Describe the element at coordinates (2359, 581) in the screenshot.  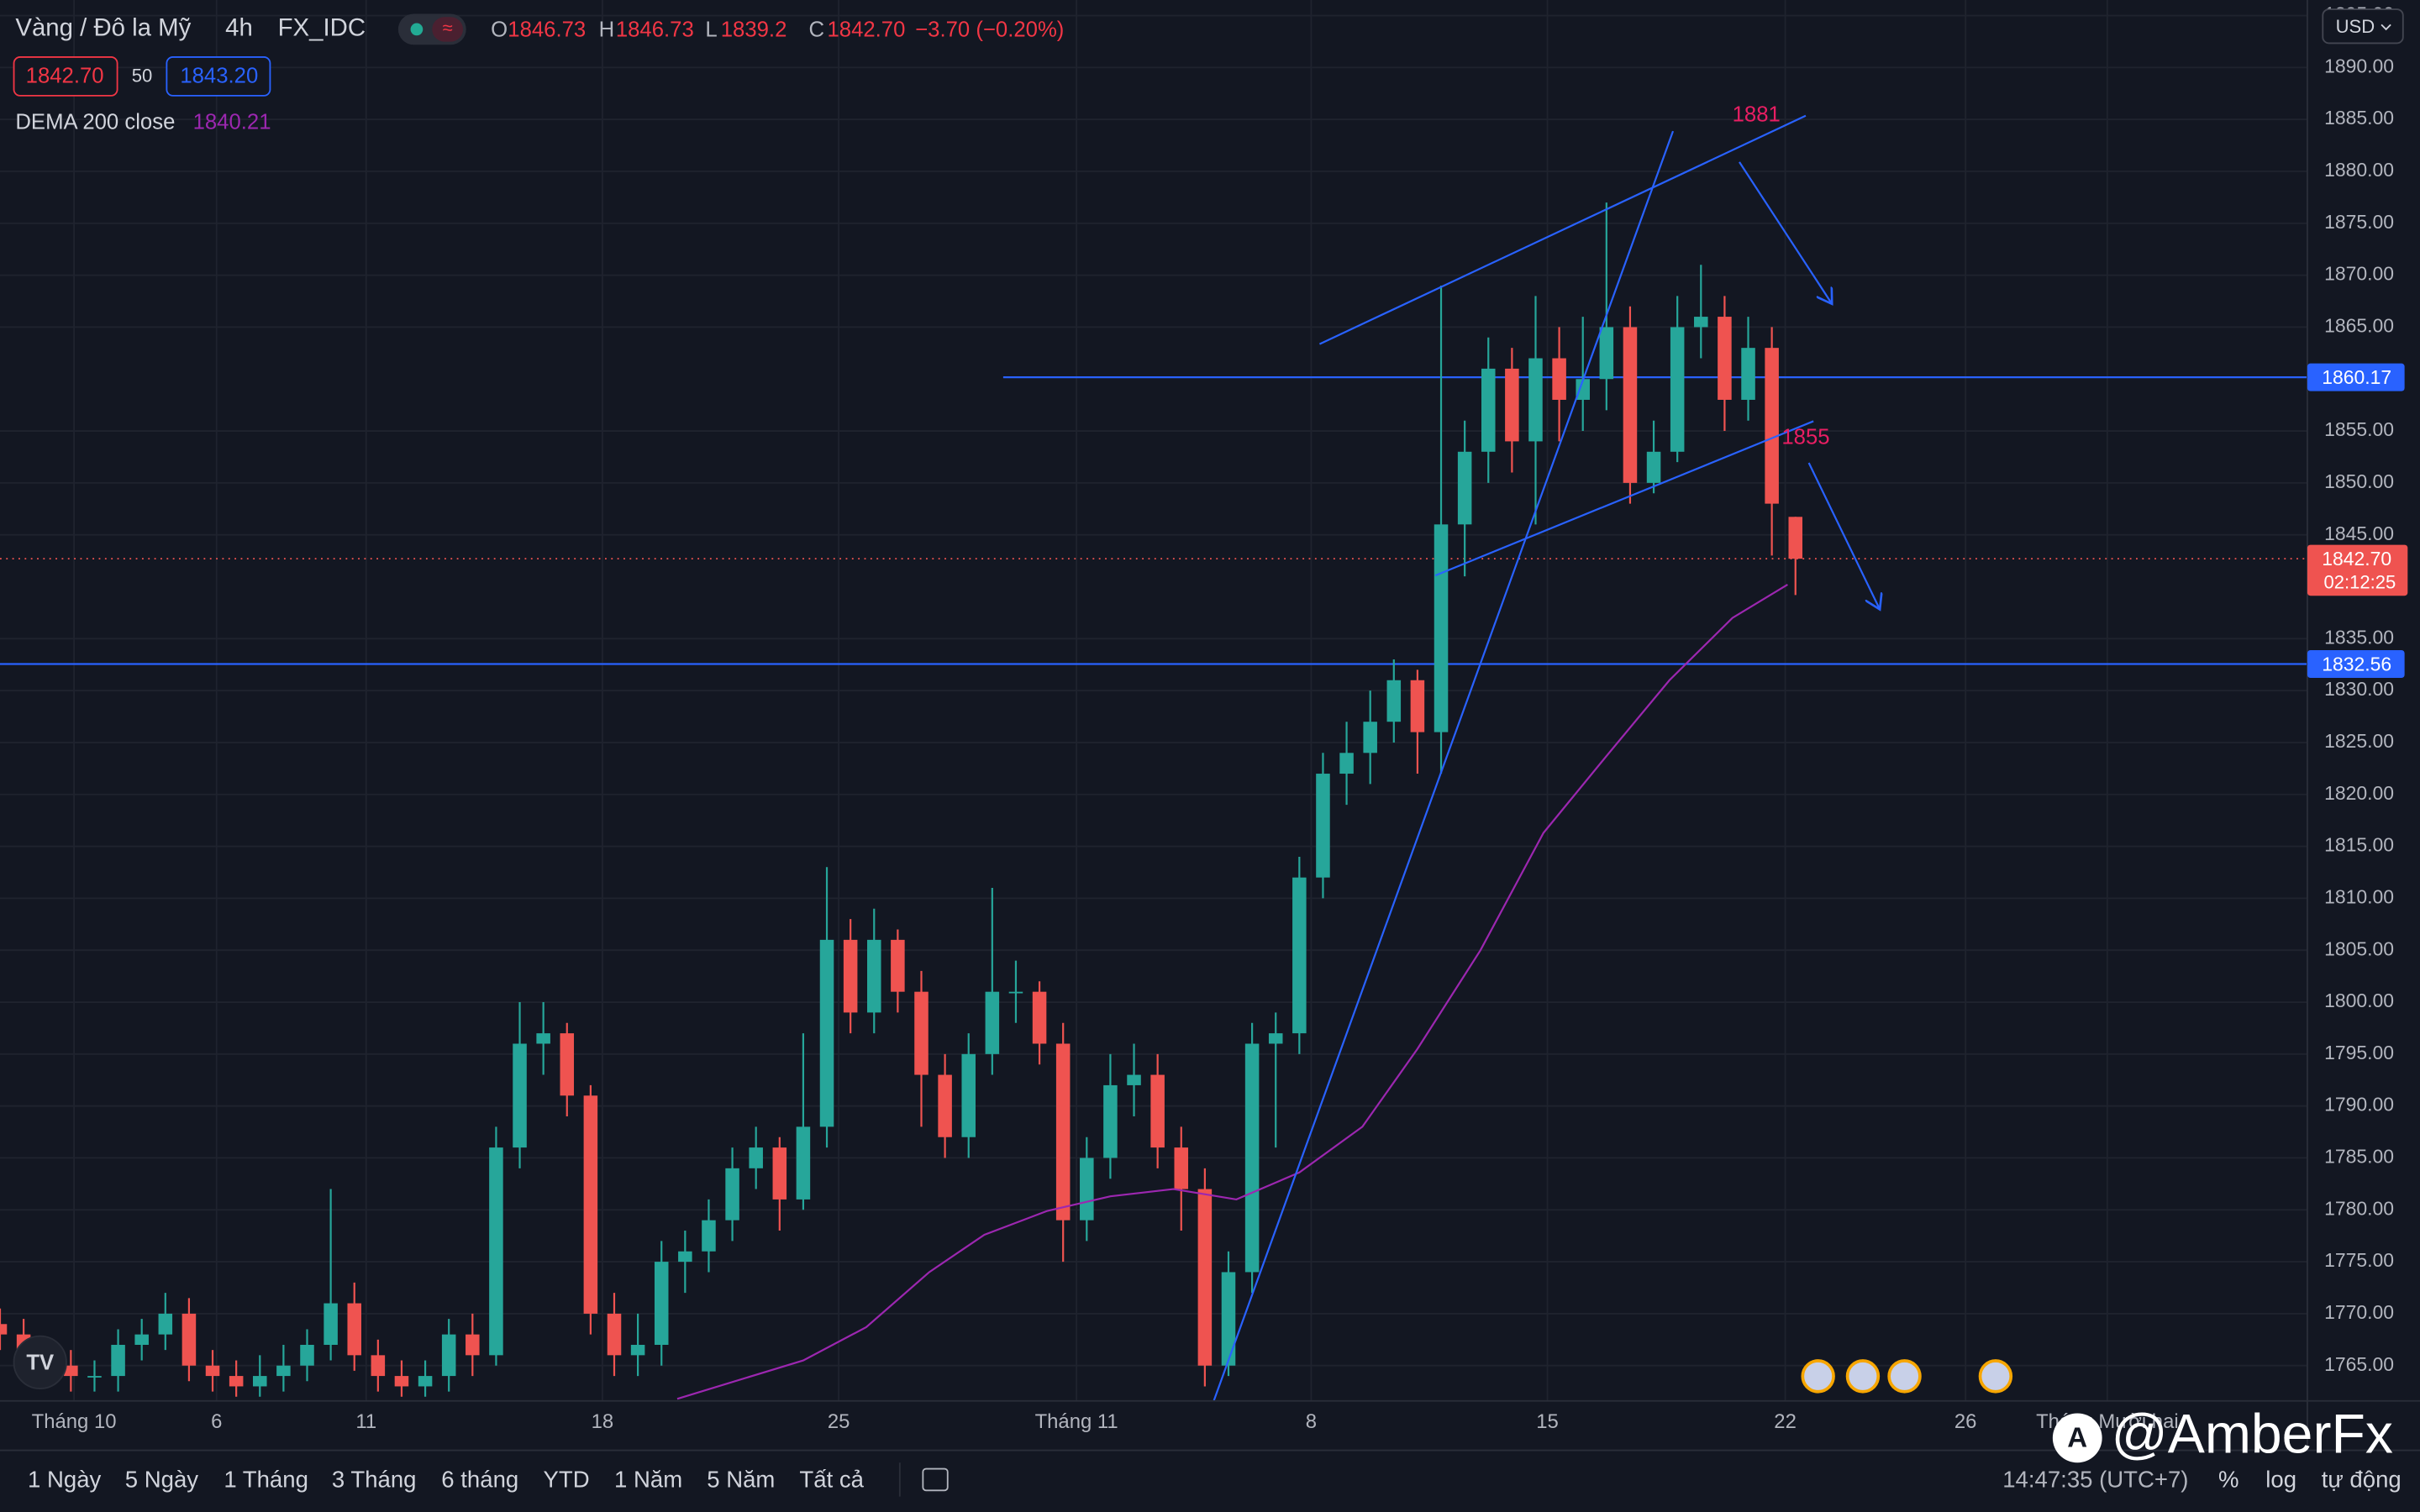
I see `countdown: 02:12:25` at that location.